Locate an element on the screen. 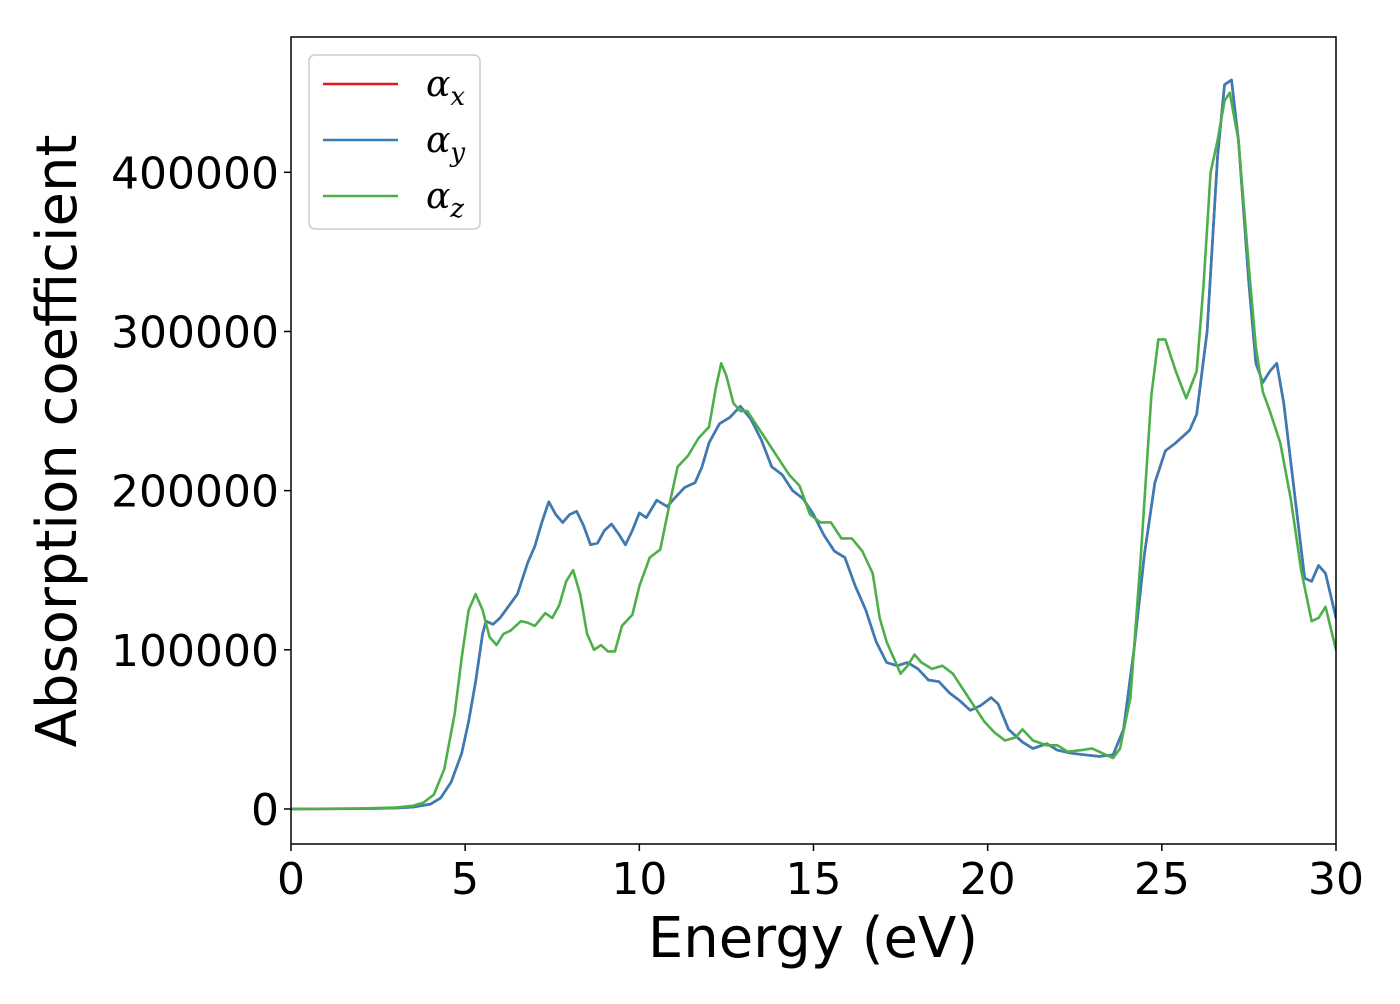 The image size is (1400, 1004). x-tick-label: 10 is located at coordinates (639, 879).